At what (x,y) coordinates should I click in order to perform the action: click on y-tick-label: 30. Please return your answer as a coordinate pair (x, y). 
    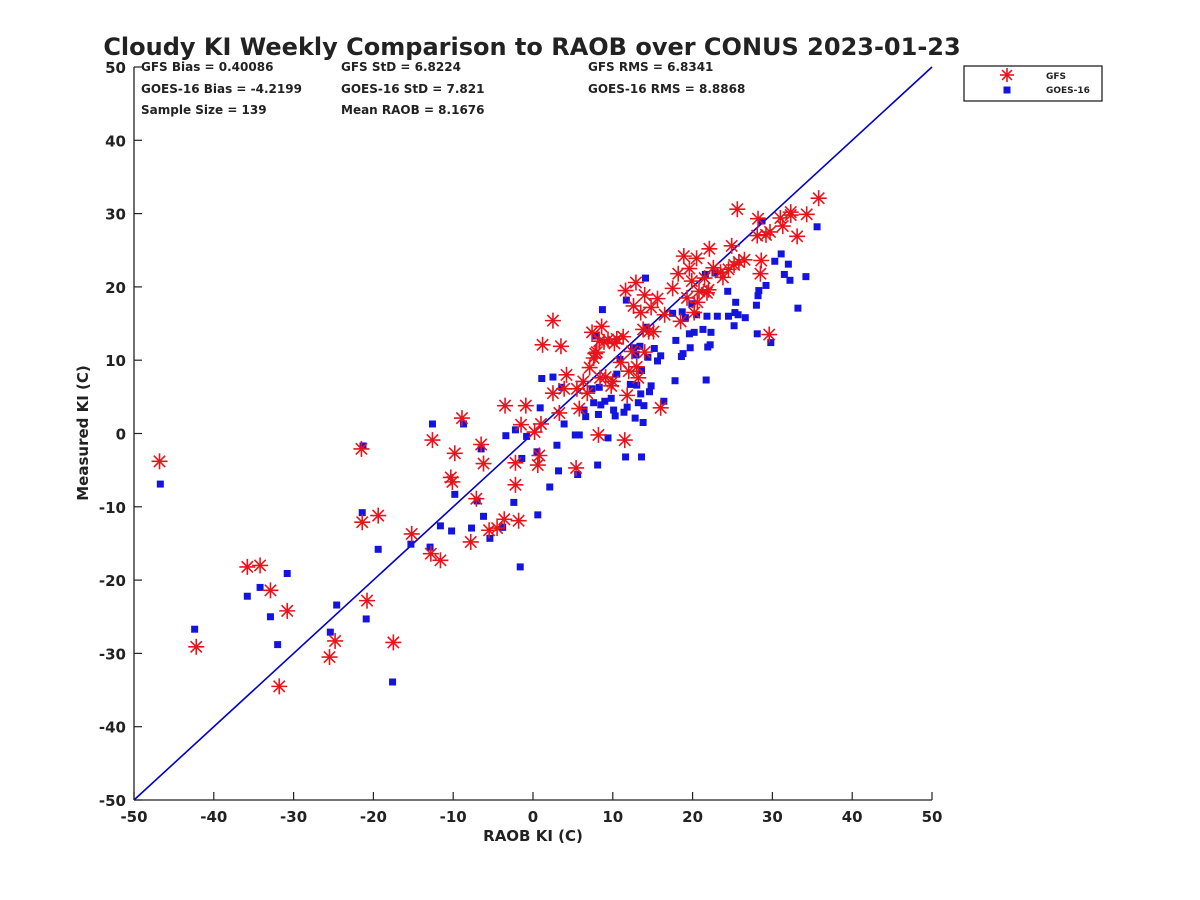
    Looking at the image, I should click on (115, 215).